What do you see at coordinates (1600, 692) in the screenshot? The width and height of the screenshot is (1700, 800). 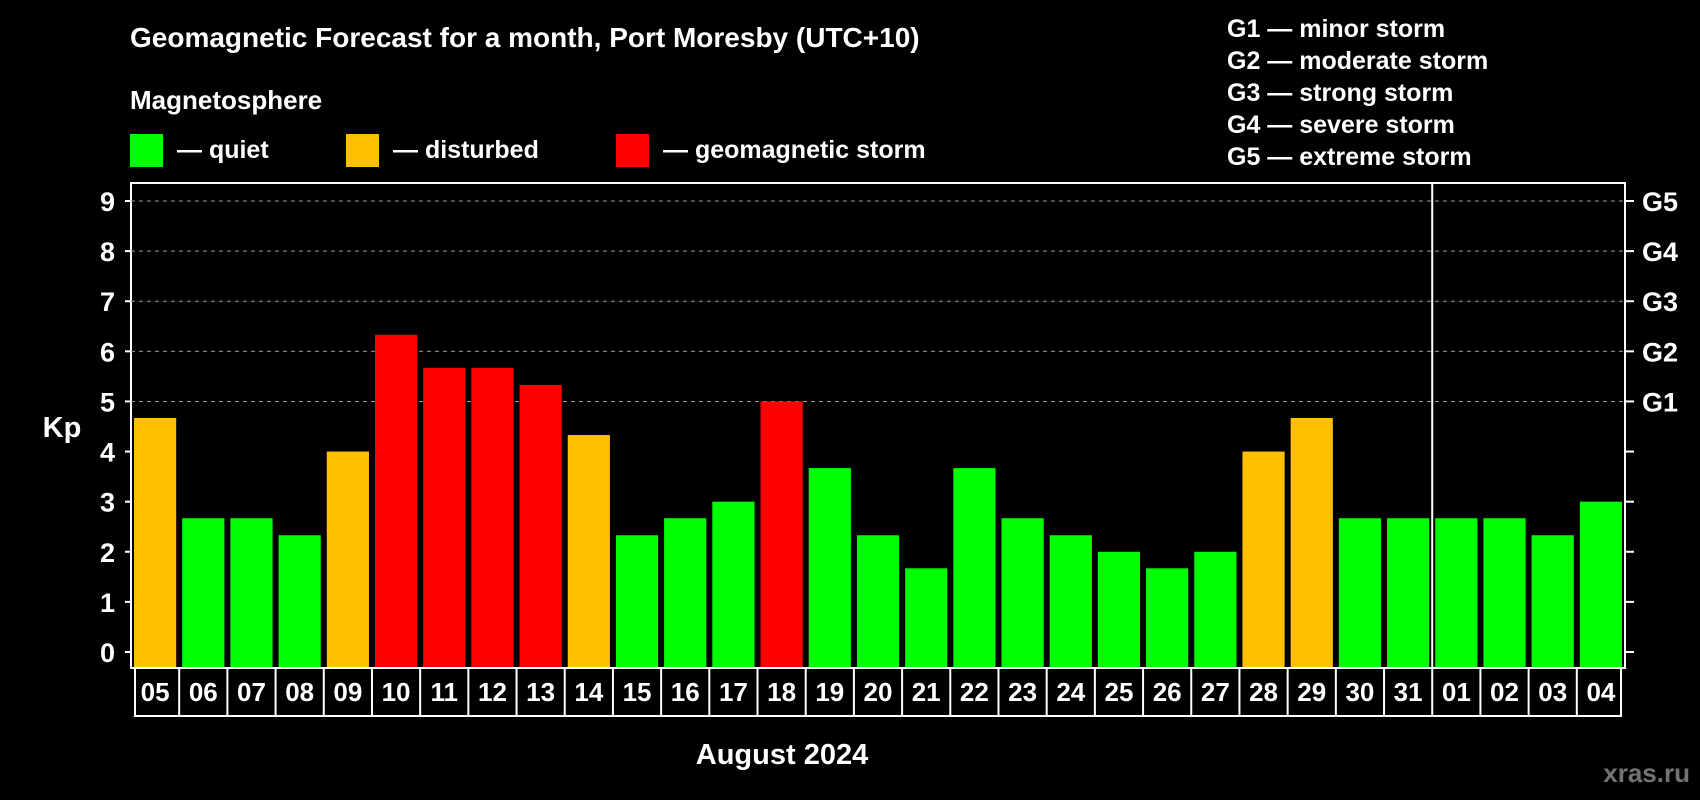 I see `x-tick-label-04: 04` at bounding box center [1600, 692].